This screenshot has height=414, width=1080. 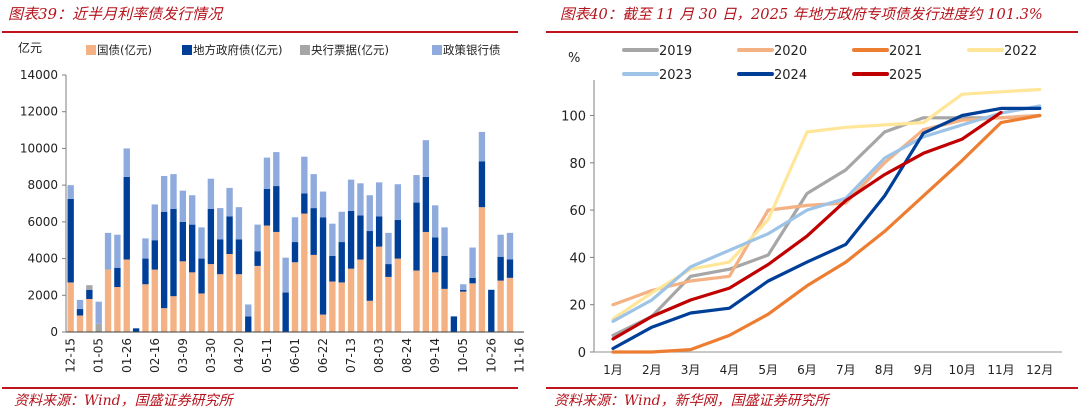 What do you see at coordinates (657, 75) in the screenshot?
I see `legend-item: 2023` at bounding box center [657, 75].